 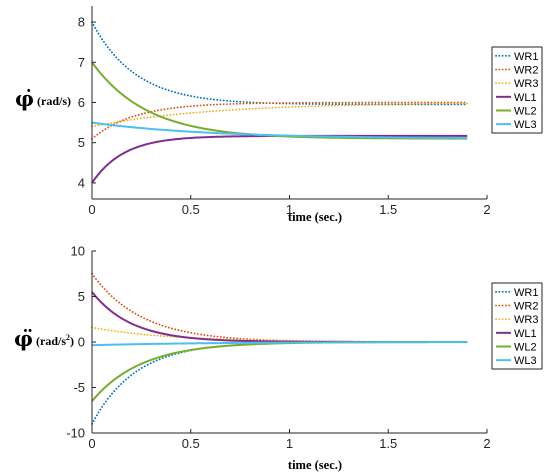 What do you see at coordinates (51, 341) in the screenshot?
I see `y-axis-unit-base-bottom: (rad/s` at bounding box center [51, 341].